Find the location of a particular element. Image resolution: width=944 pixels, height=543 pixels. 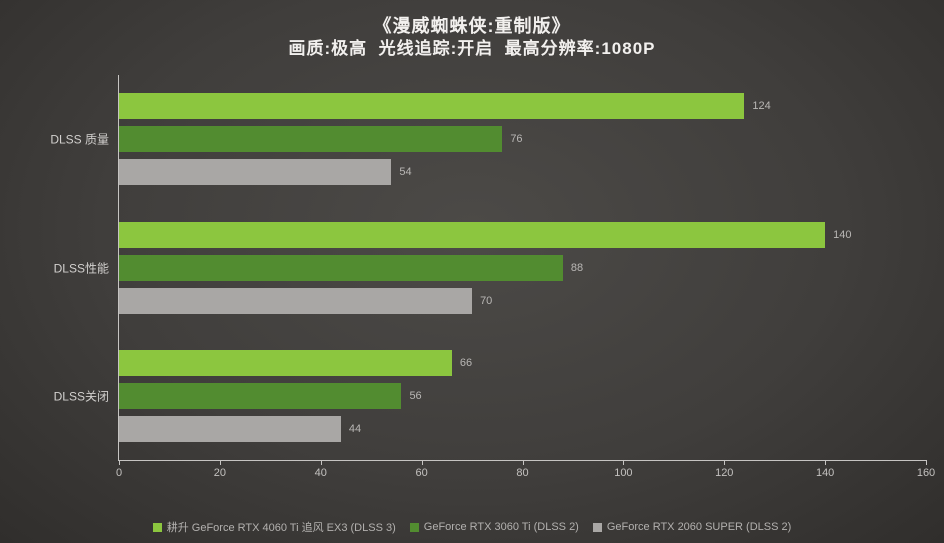

x-axis-tick-label: 120 is located at coordinates (724, 473).